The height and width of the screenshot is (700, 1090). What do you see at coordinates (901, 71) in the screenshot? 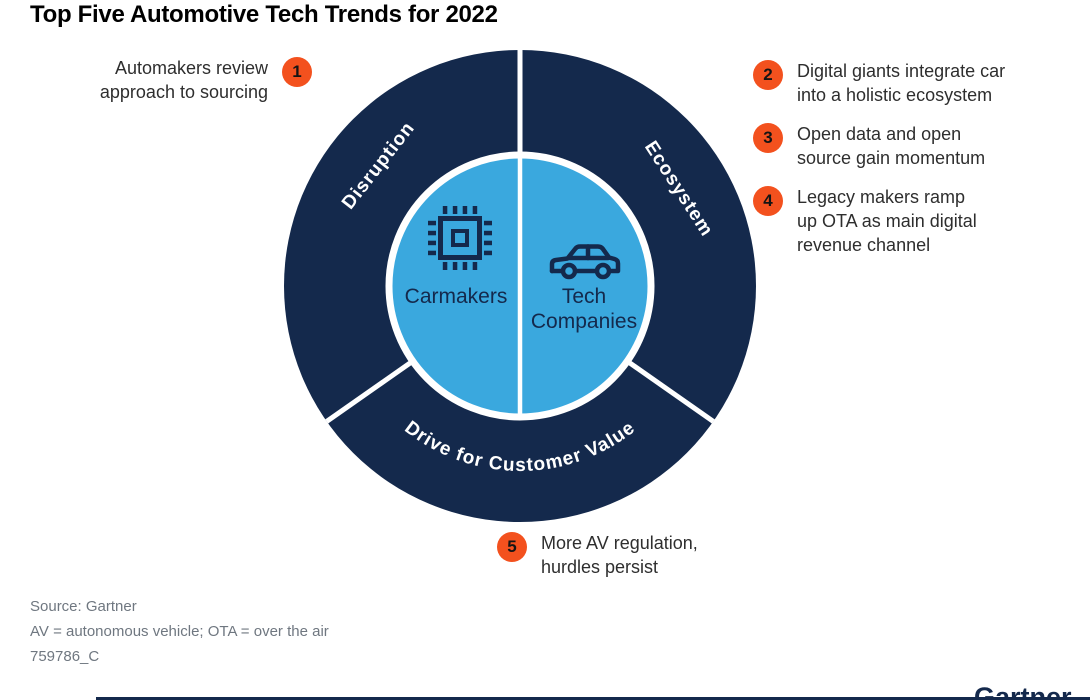
I see `callout-2-line-1: Digital giants integrate car` at bounding box center [901, 71].